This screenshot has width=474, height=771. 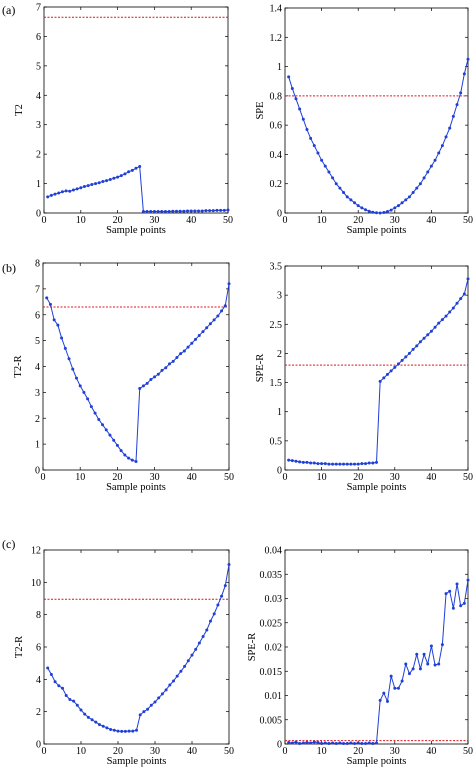 What do you see at coordinates (276, 126) in the screenshot?
I see `y-tick-label: 0.6` at bounding box center [276, 126].